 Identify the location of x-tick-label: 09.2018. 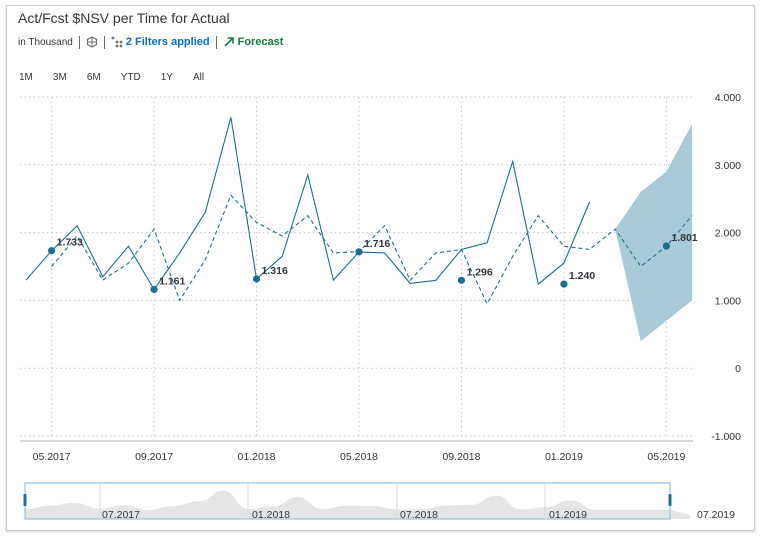
(461, 457).